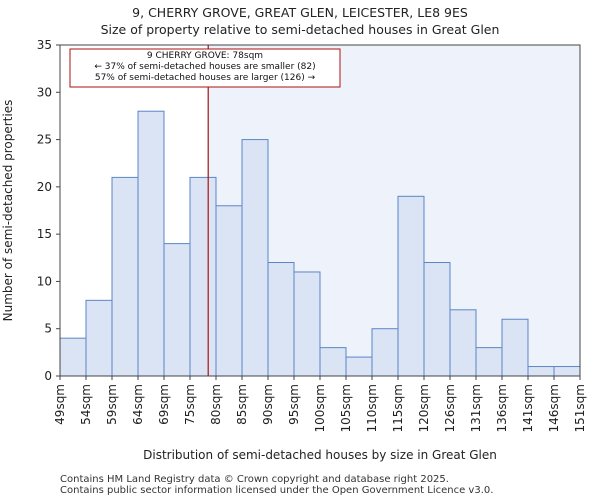 This screenshot has height=500, width=600. What do you see at coordinates (307, 324) in the screenshot?
I see `bar-95sqm` at bounding box center [307, 324].